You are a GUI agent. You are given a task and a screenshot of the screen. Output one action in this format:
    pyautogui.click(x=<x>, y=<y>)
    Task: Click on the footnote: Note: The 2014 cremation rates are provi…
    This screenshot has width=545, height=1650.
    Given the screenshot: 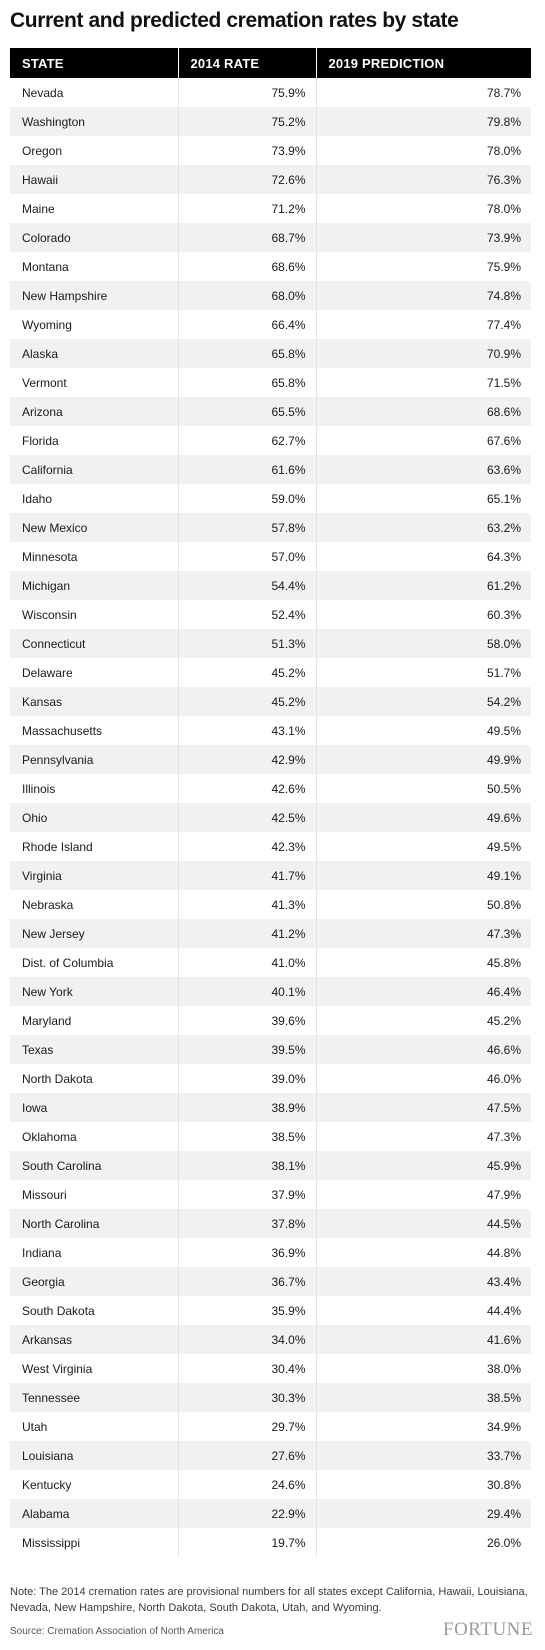 What is the action you would take?
    pyautogui.click(x=269, y=1600)
    